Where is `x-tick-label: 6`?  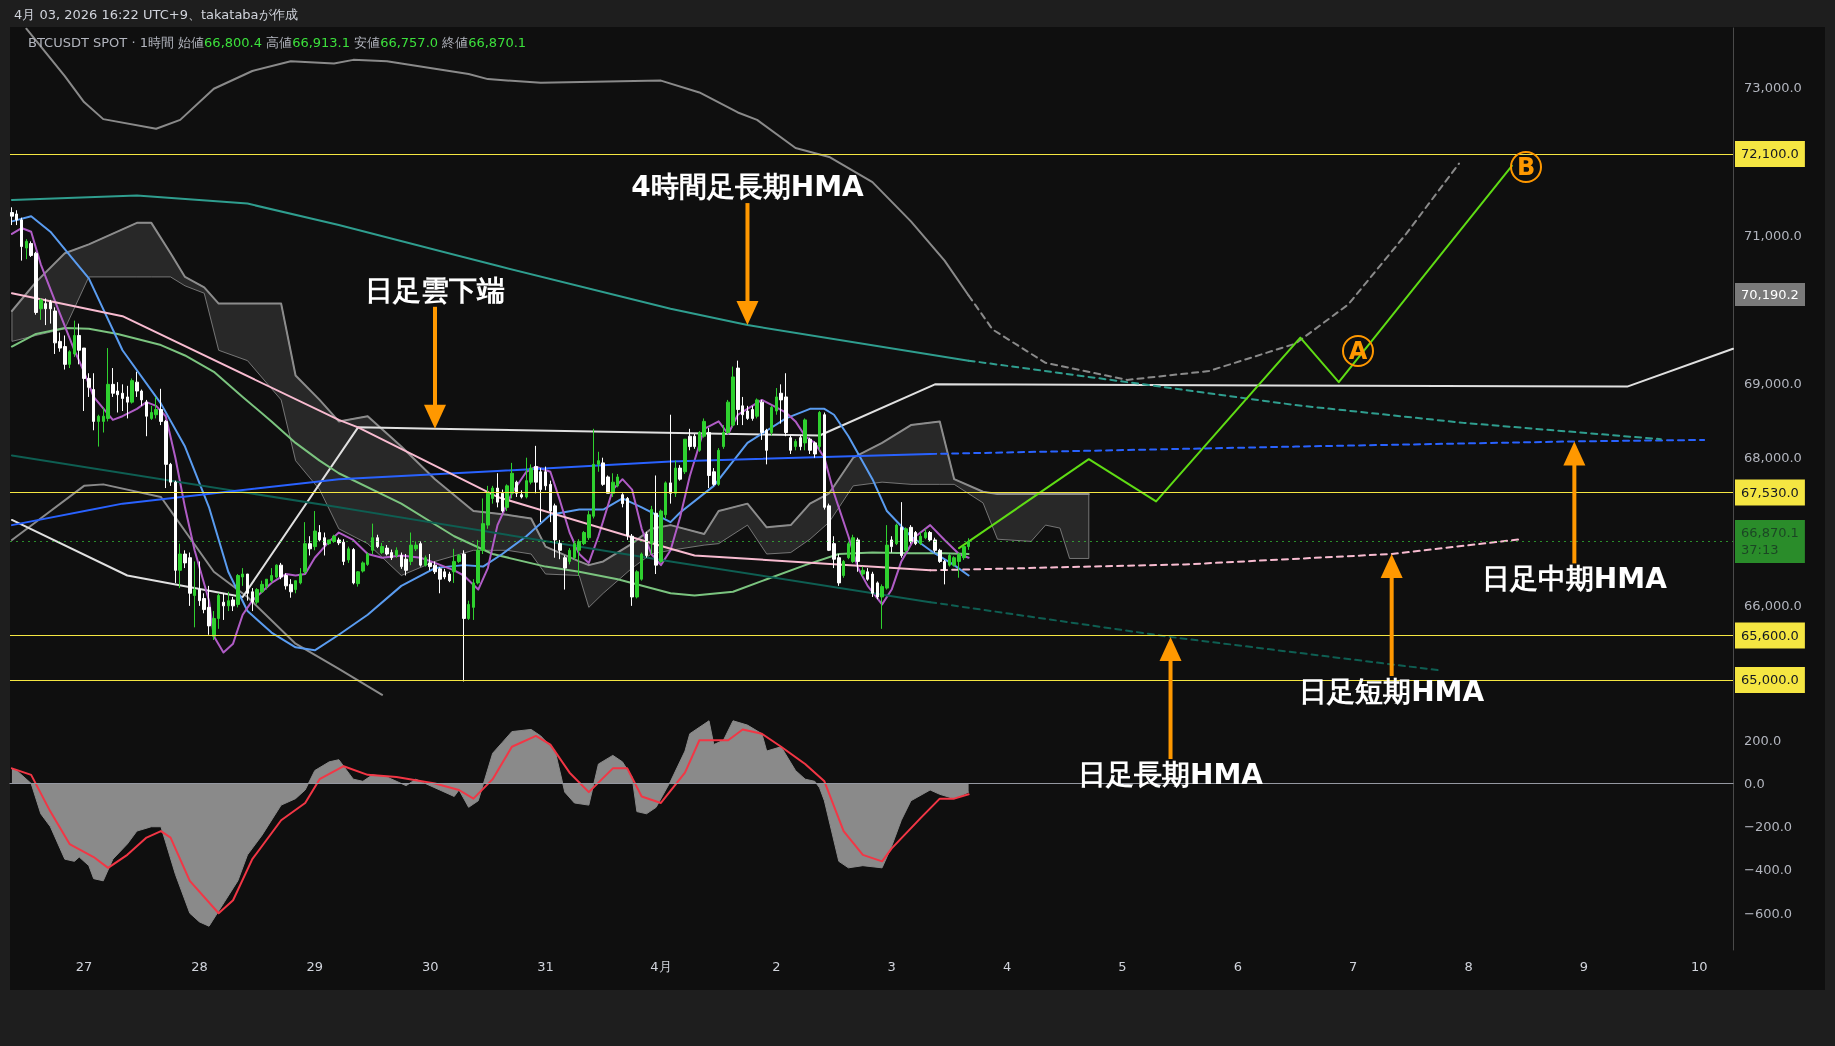 x-tick-label: 6 is located at coordinates (1237, 966).